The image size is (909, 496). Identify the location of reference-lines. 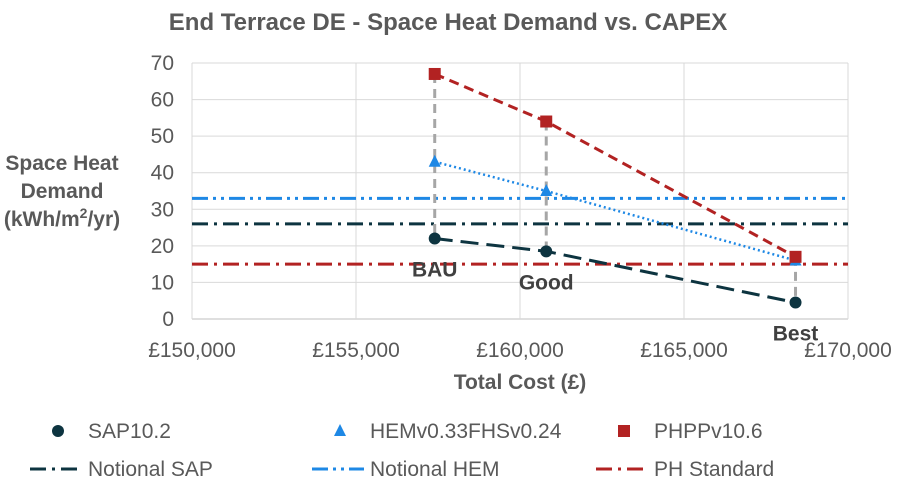
(520, 231).